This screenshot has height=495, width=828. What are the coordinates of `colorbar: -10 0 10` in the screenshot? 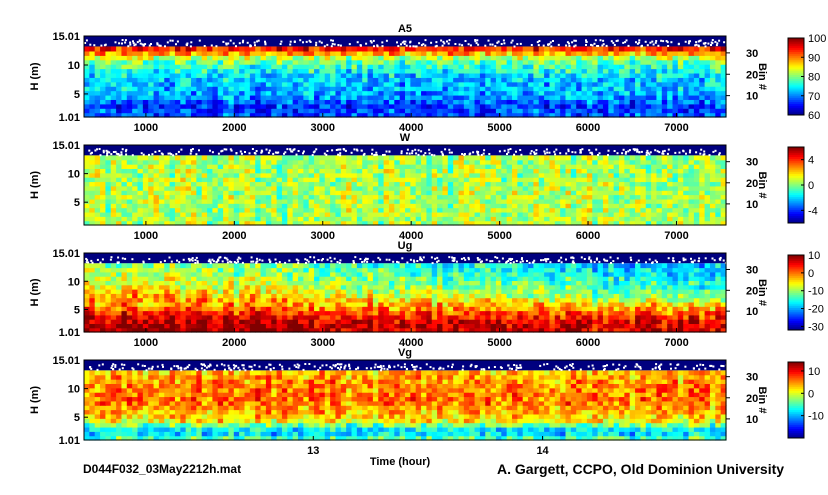 It's located at (805, 400).